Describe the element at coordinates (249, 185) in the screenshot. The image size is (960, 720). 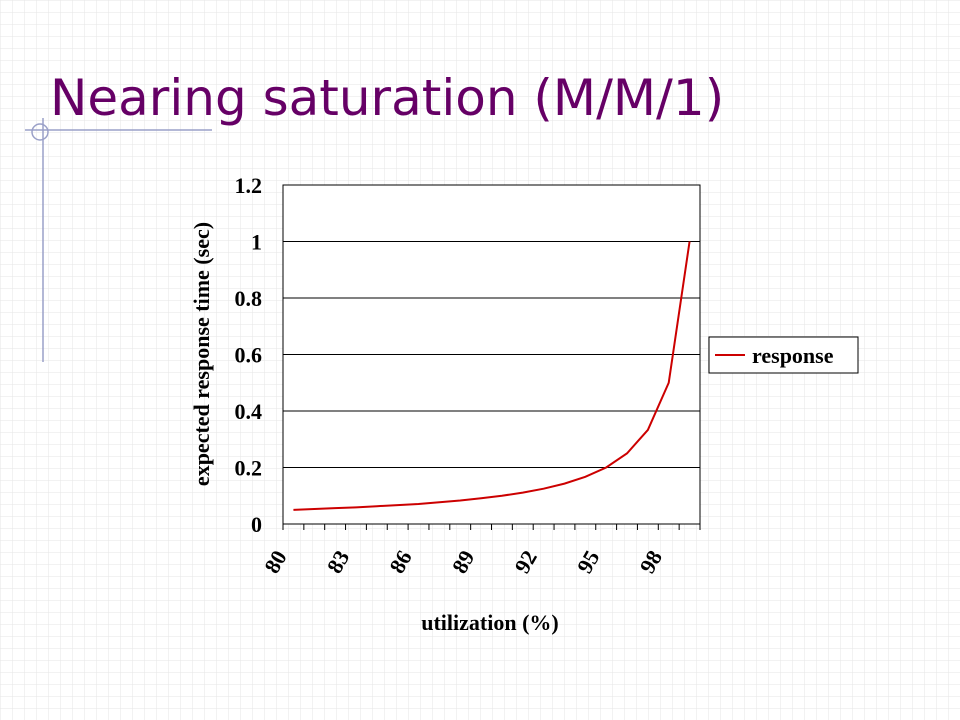
I see `y-tick-label: 1.2` at that location.